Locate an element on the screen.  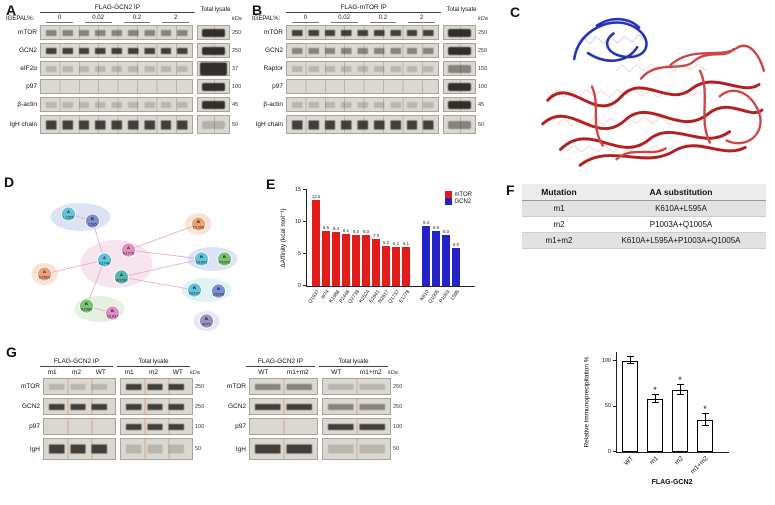
bar-value-label: 8.0 is located at coordinates (356, 231).